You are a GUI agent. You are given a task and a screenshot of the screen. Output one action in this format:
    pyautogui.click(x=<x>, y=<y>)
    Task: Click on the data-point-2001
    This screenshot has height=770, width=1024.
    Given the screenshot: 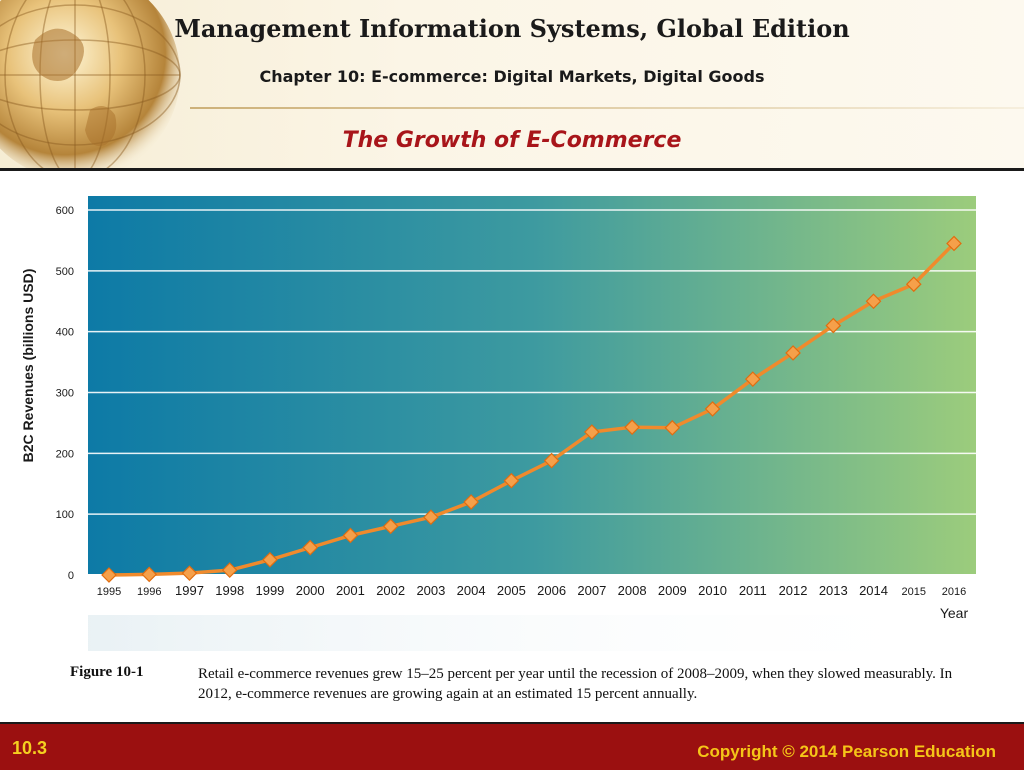 What is the action you would take?
    pyautogui.click(x=350, y=535)
    